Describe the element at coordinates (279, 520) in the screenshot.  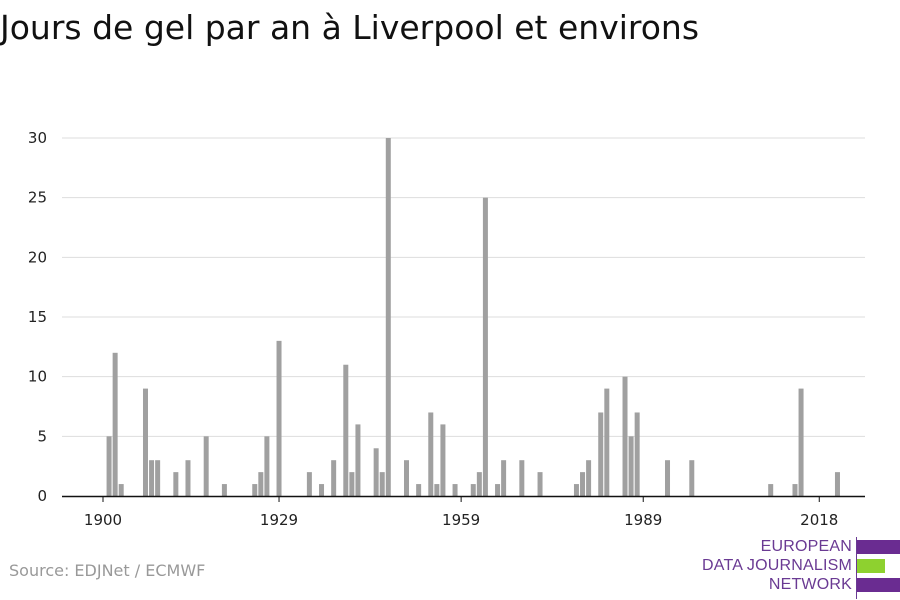
I see `x-tick-label: 1929` at that location.